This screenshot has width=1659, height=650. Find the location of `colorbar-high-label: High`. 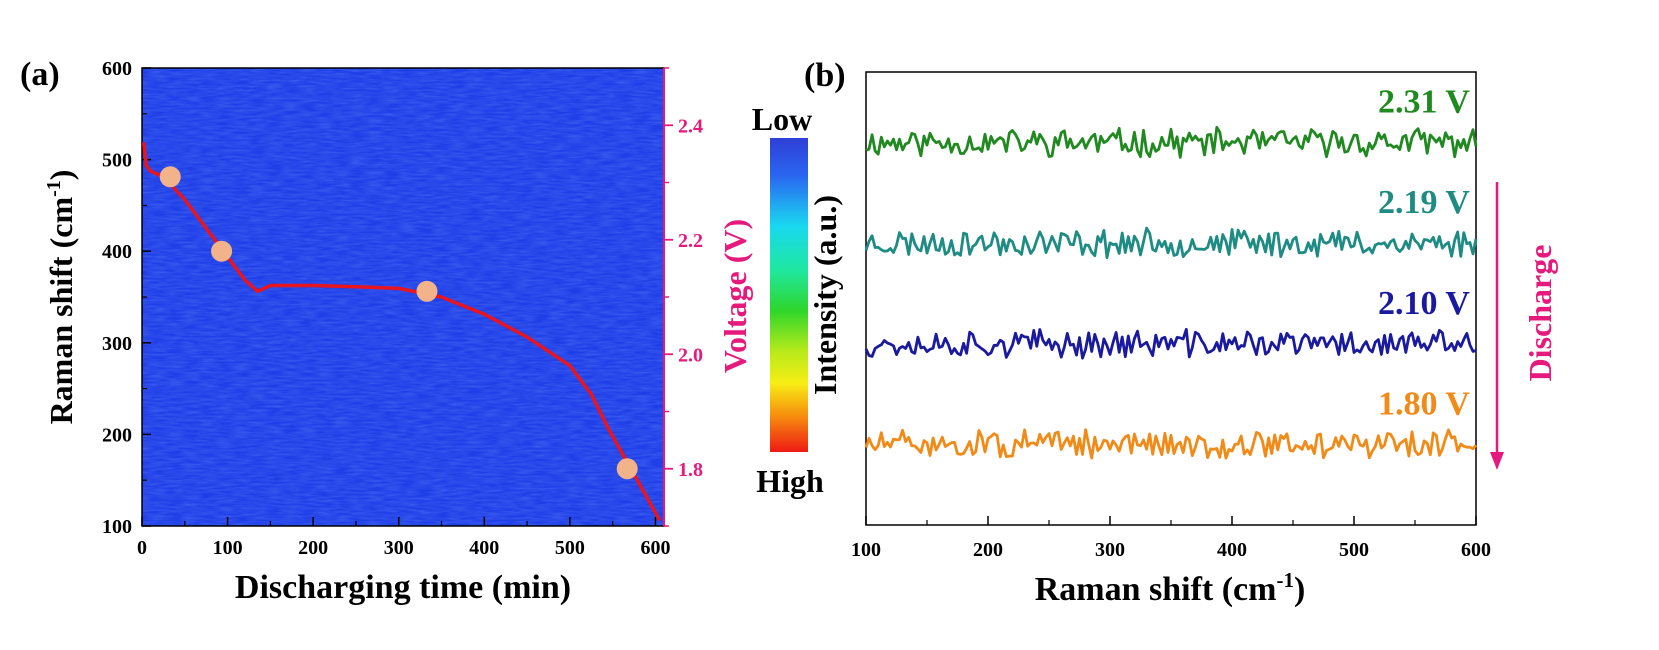

colorbar-high-label: High is located at coordinates (790, 481).